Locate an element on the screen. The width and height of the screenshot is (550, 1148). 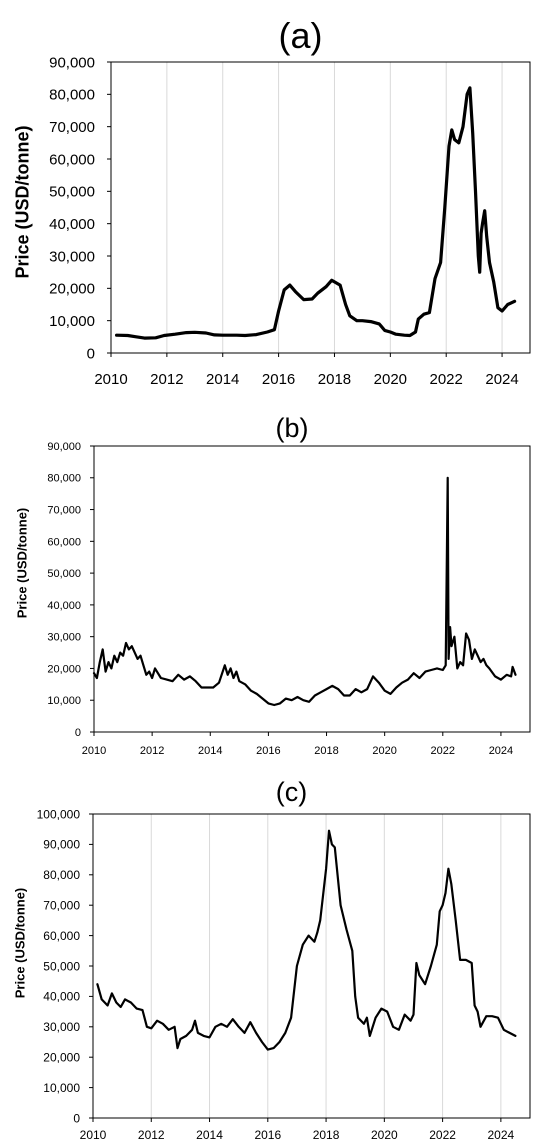
panel-title-c: (c) is located at coordinates (291, 792).